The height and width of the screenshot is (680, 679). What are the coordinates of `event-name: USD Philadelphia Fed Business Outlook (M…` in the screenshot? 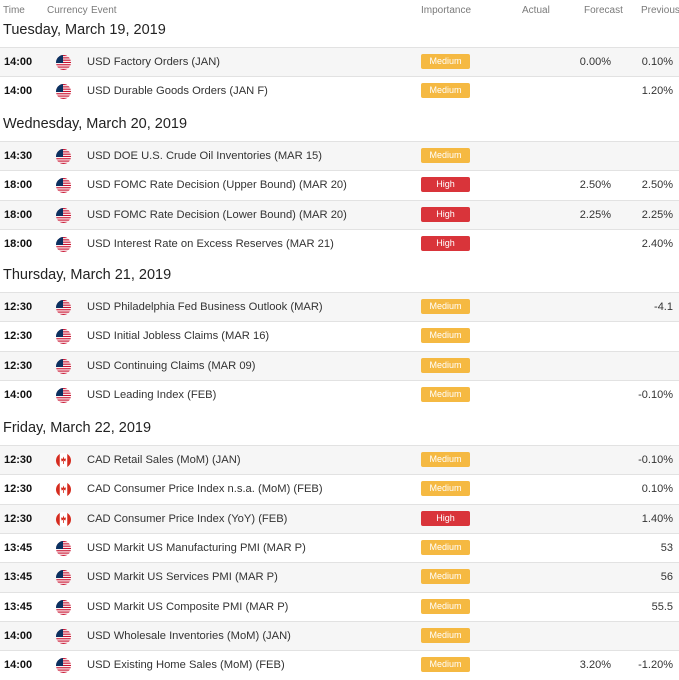 It's located at (205, 307).